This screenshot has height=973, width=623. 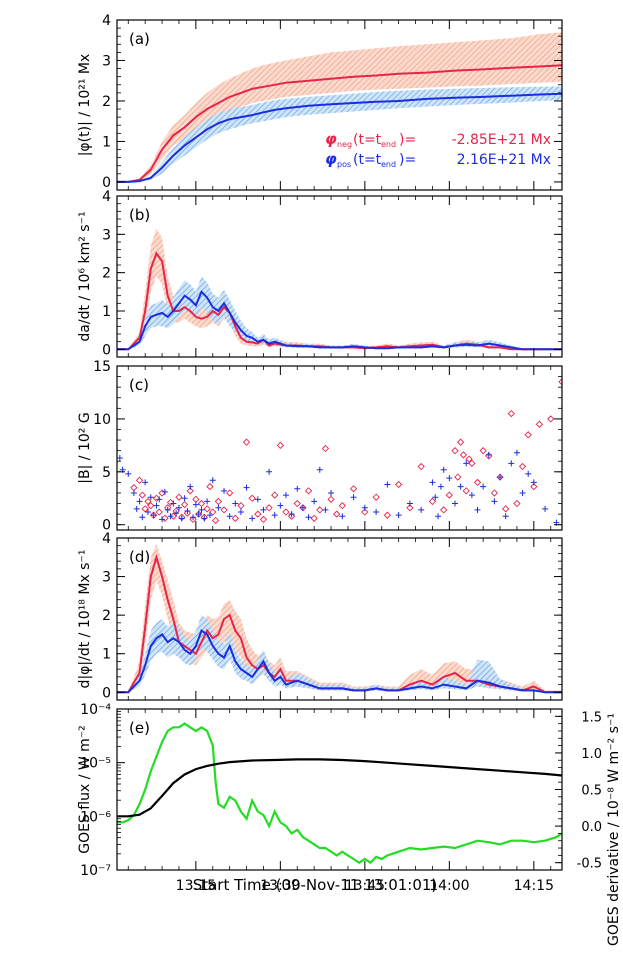 I want to click on series-line-neg, so click(x=339, y=123).